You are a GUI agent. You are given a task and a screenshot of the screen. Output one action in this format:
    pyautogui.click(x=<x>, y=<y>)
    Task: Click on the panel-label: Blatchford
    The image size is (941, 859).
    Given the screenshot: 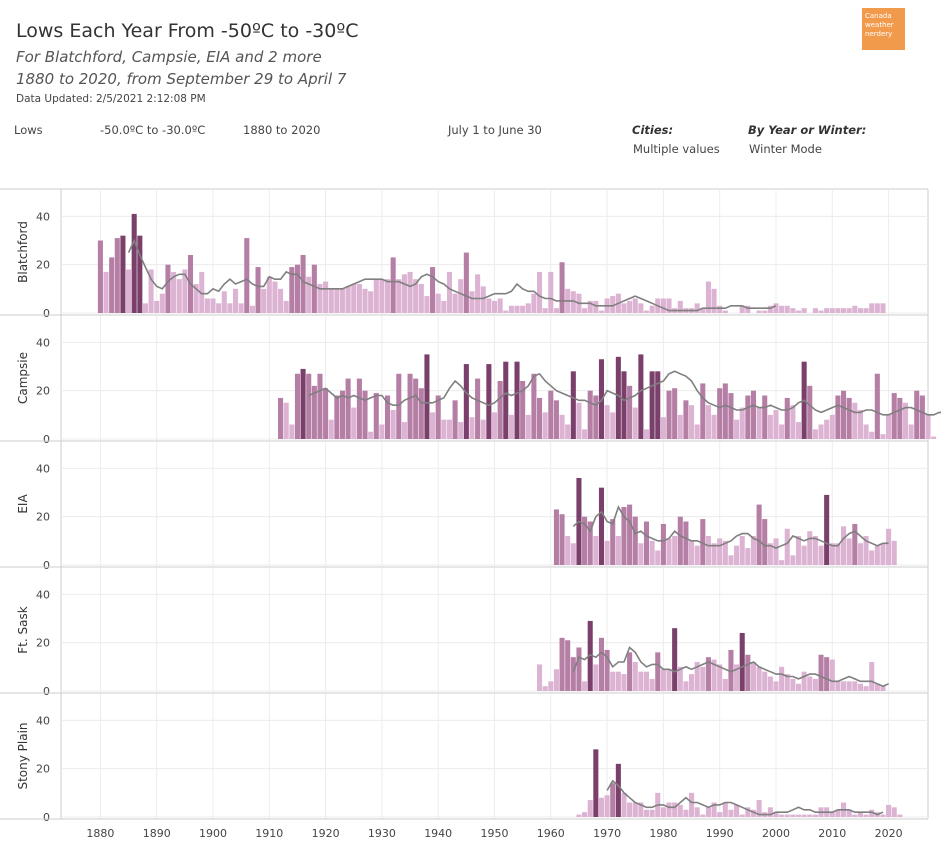 What is the action you would take?
    pyautogui.click(x=23, y=252)
    